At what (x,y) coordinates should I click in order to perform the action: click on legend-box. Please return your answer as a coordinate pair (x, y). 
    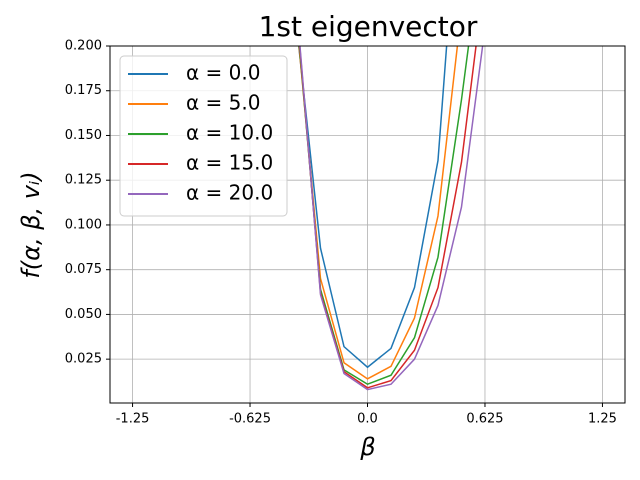
    Looking at the image, I should click on (203, 136).